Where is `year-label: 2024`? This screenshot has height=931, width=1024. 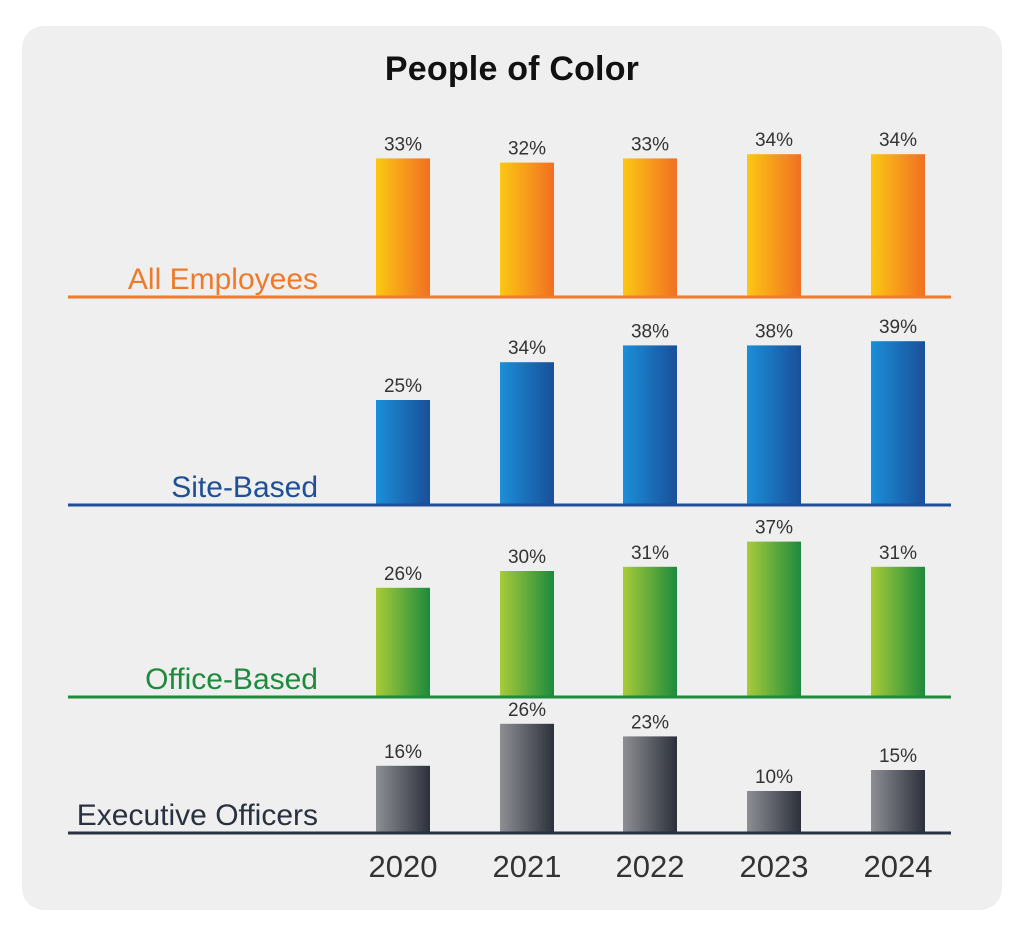 year-label: 2024 is located at coordinates (898, 866).